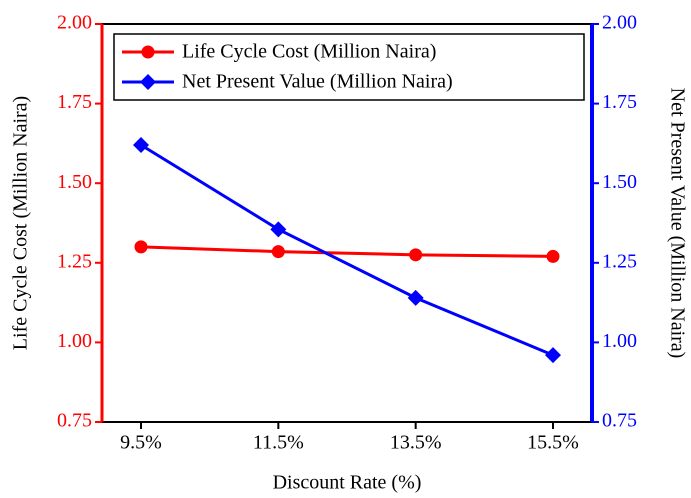  I want to click on y-tick-label: 1.25, so click(74, 261).